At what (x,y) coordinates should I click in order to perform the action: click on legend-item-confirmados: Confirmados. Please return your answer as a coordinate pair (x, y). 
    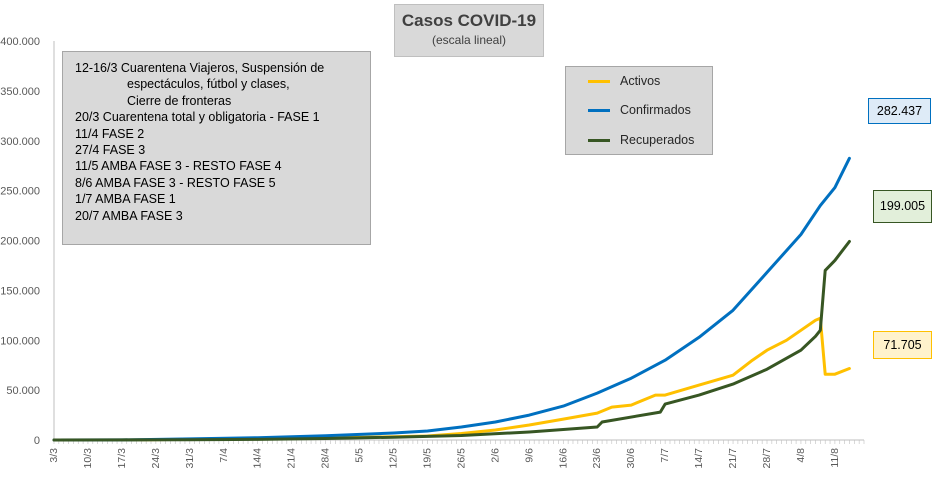
    Looking at the image, I should click on (639, 110).